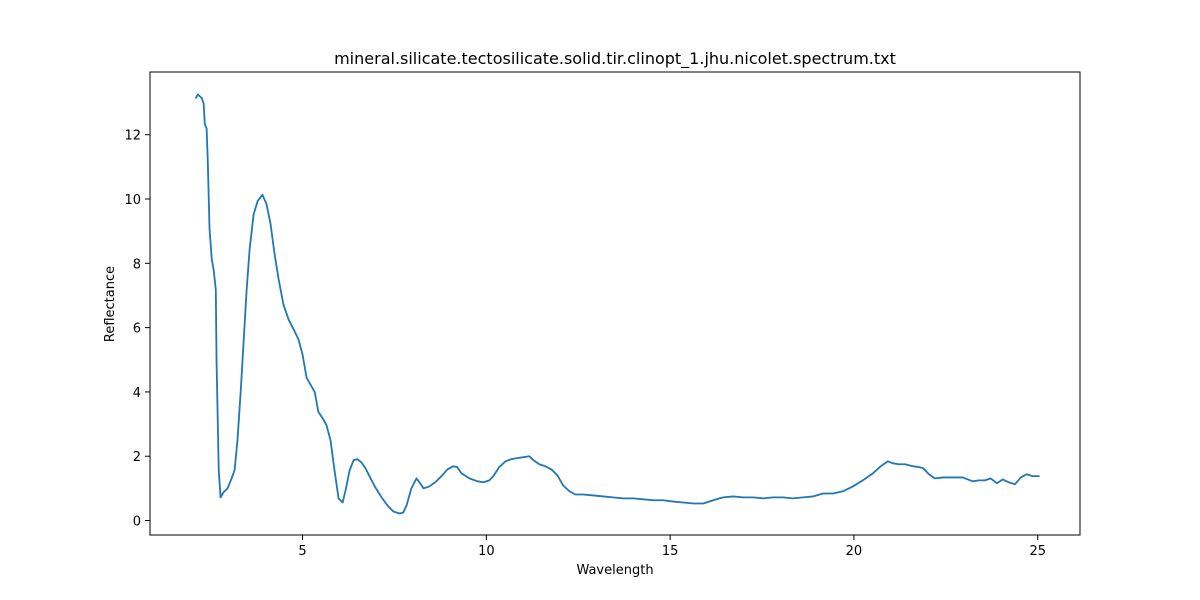  I want to click on x-tick-label: 5, so click(302, 551).